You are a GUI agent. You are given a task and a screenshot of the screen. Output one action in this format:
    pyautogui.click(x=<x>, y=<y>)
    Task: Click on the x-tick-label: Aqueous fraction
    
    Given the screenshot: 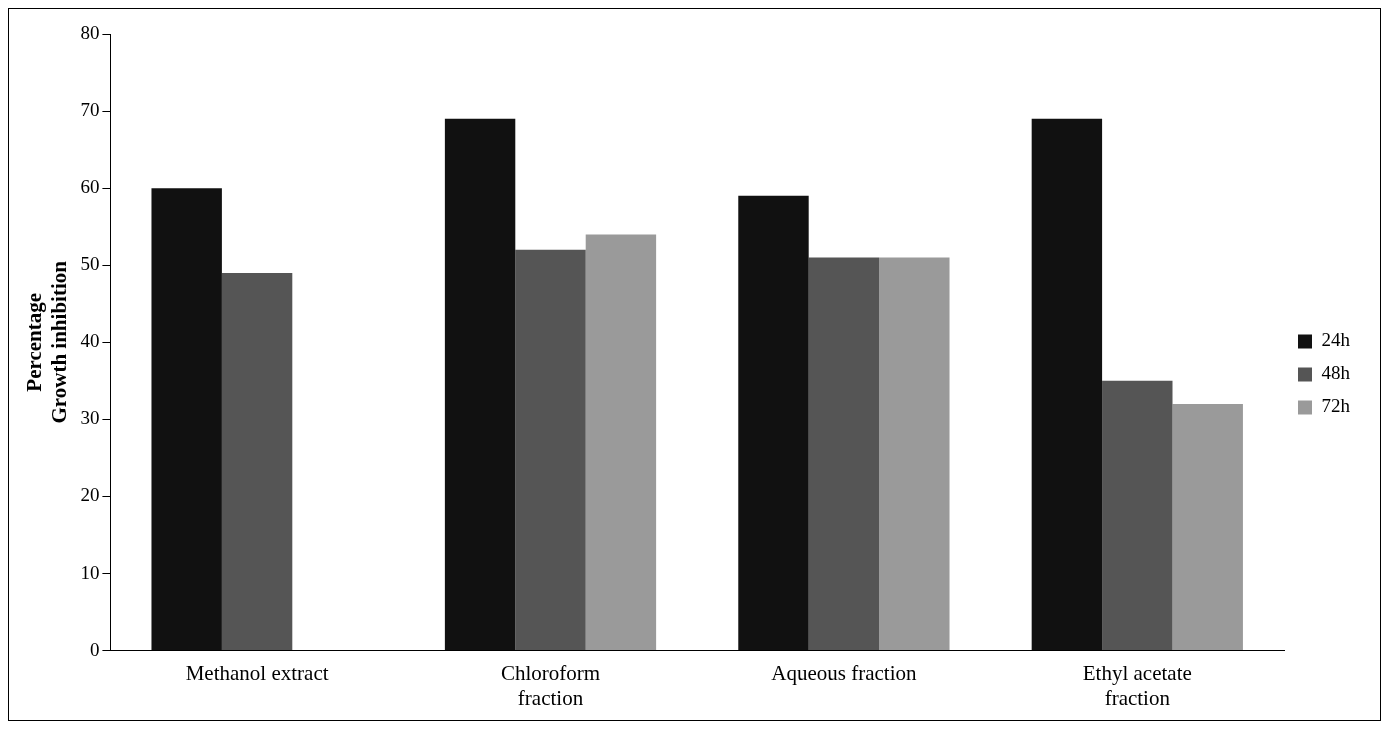 What is the action you would take?
    pyautogui.click(x=844, y=672)
    